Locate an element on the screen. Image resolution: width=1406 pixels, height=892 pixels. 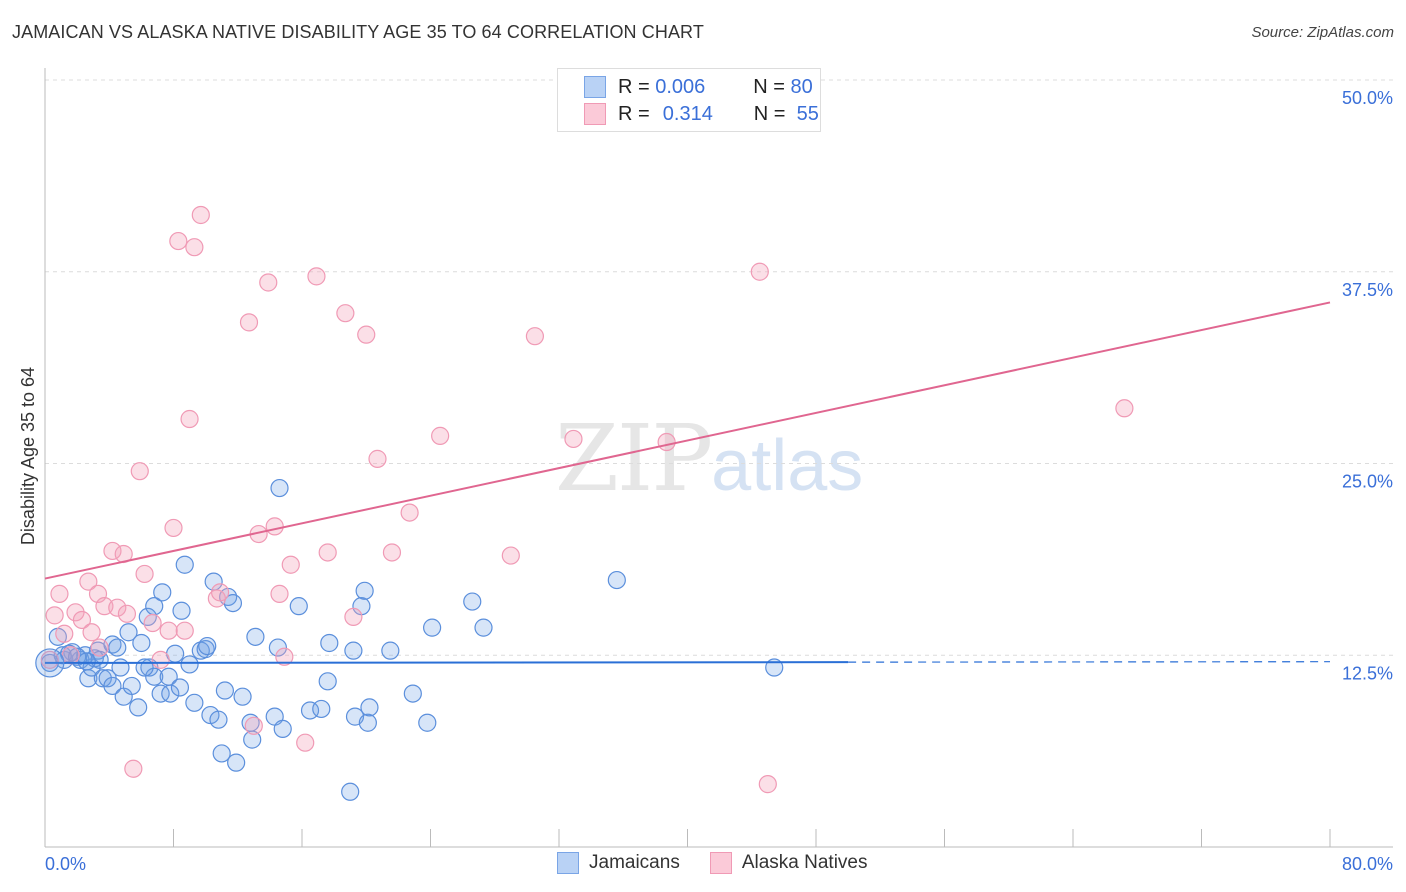
y-tick-label: 37.5% is located at coordinates (1367, 290).